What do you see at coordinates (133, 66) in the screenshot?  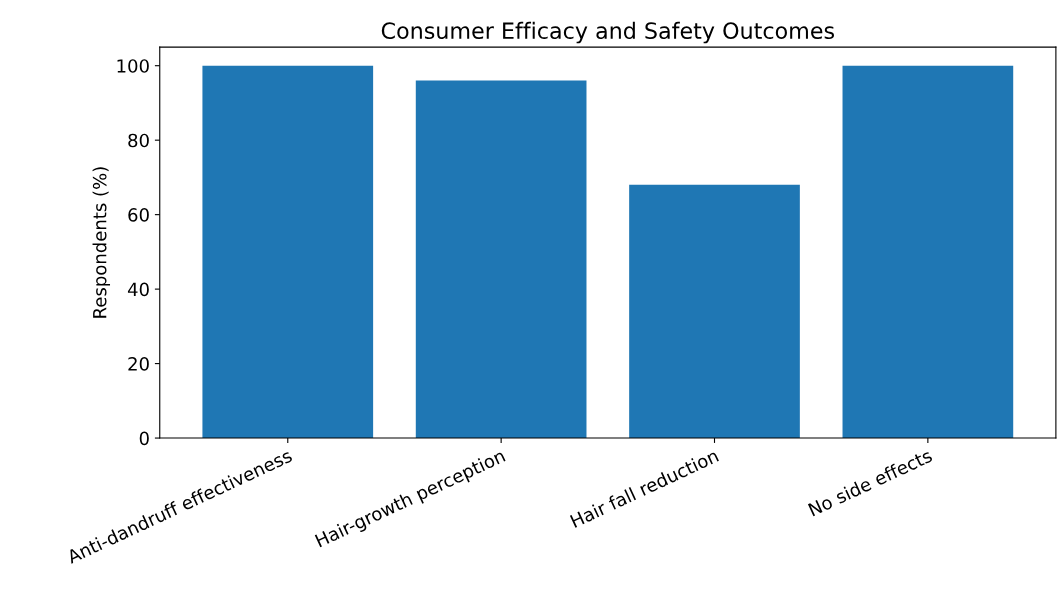 I see `y-tick-label: 100` at bounding box center [133, 66].